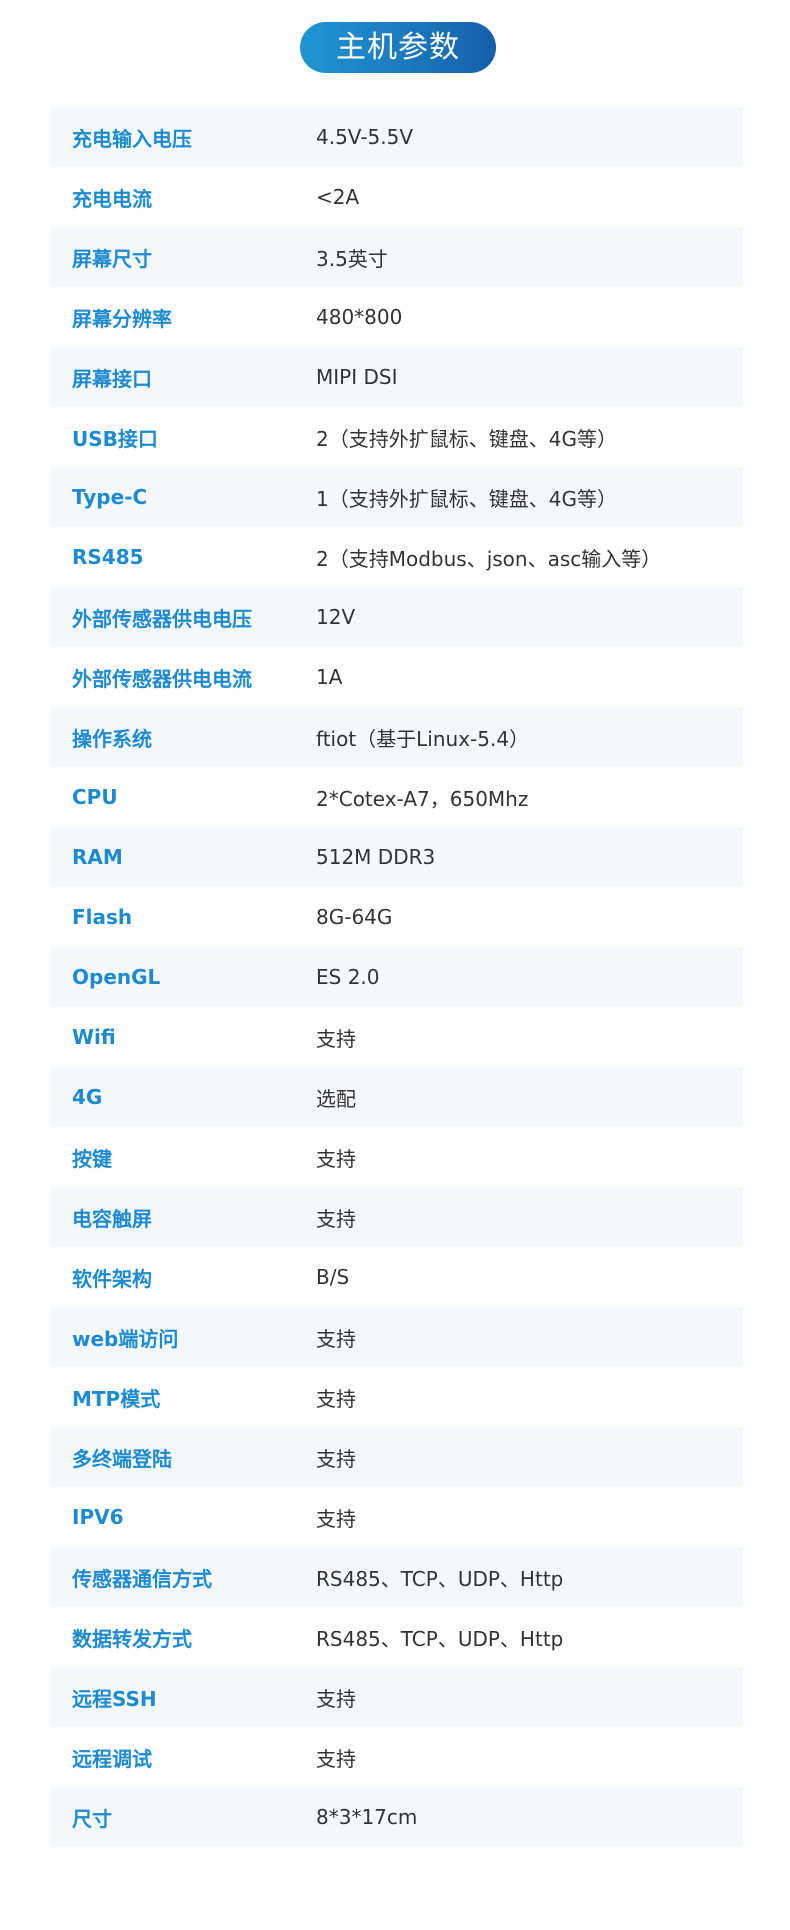 This screenshot has width=790, height=1930. I want to click on spec-label: Wifi, so click(94, 1037).